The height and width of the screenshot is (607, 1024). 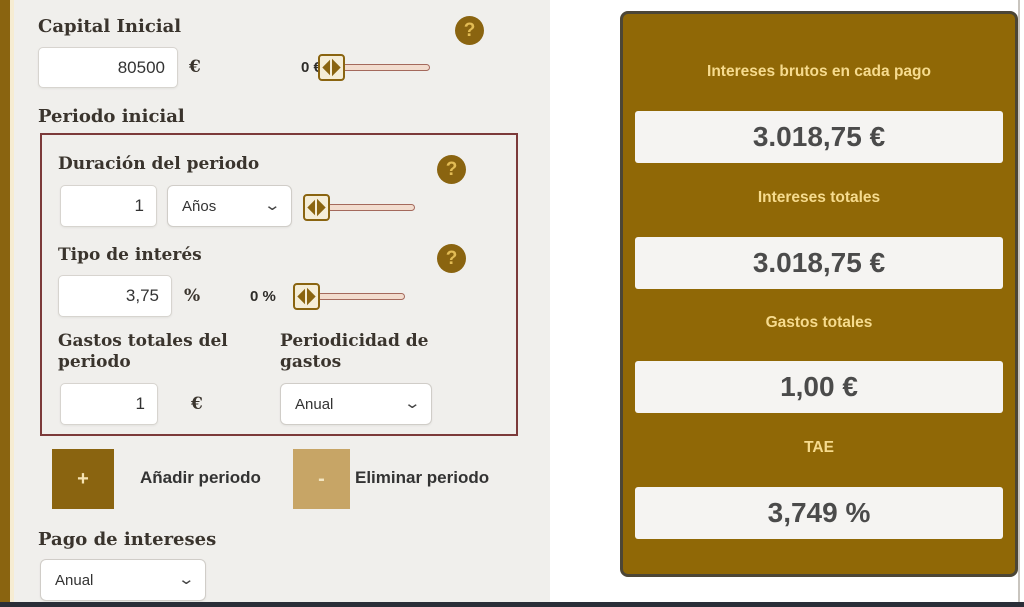 I want to click on result-value: 3,749 %, so click(x=819, y=513).